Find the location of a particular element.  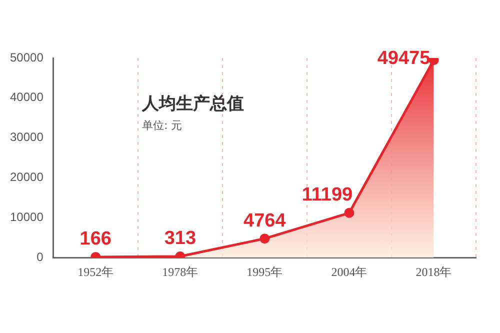

data-label: 313 is located at coordinates (180, 239).